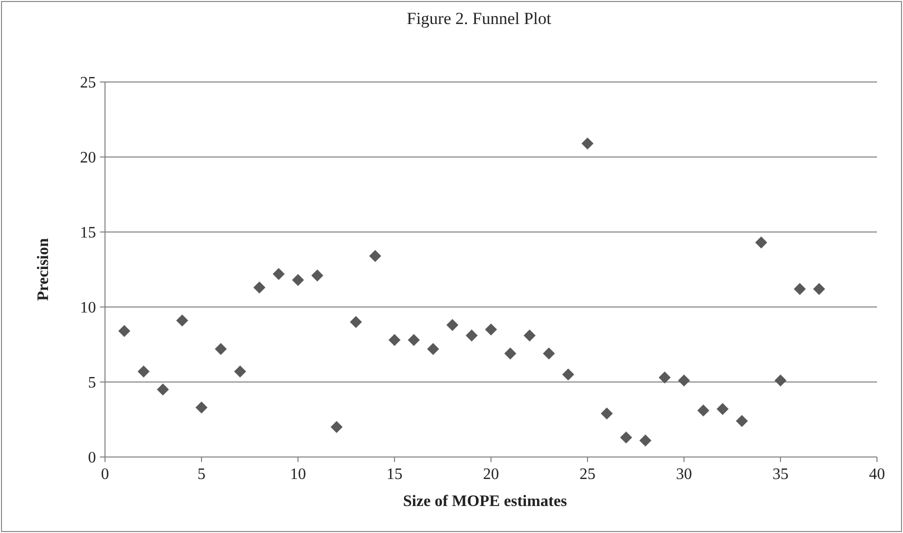  I want to click on x-tick-label: 5, so click(202, 474).